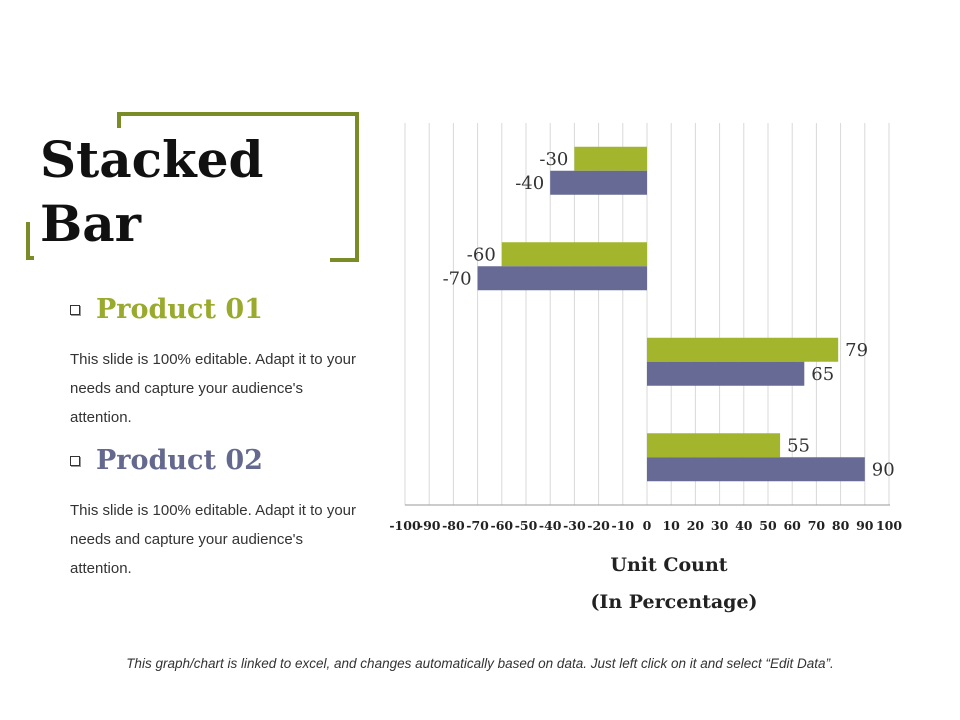  I want to click on x-tick-label: -20, so click(598, 525).